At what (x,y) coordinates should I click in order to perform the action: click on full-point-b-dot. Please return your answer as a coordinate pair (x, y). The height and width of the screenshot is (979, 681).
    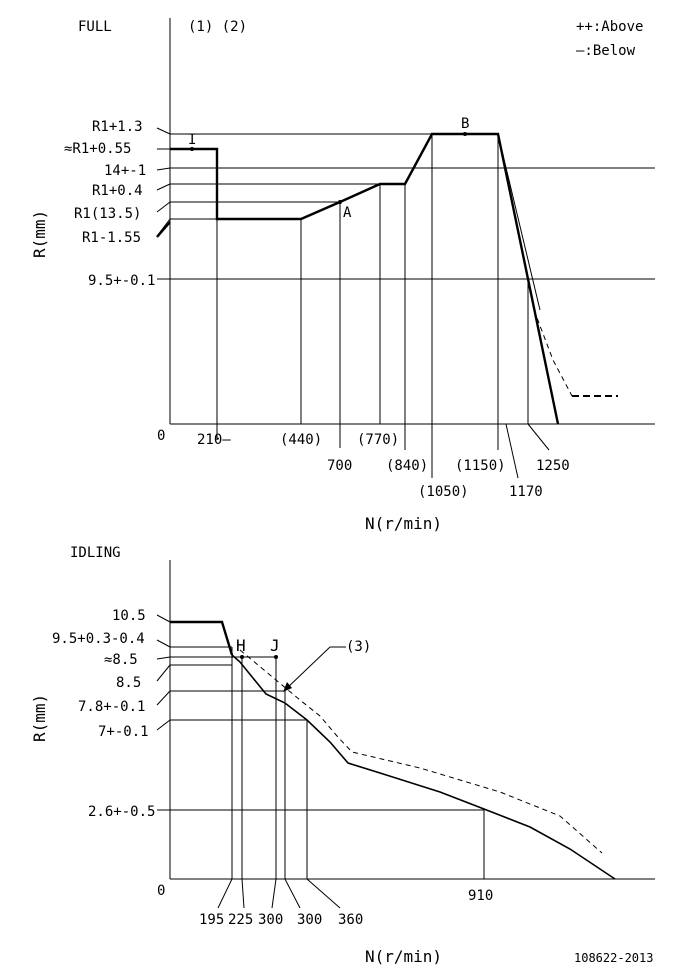
    Looking at the image, I should click on (465, 134).